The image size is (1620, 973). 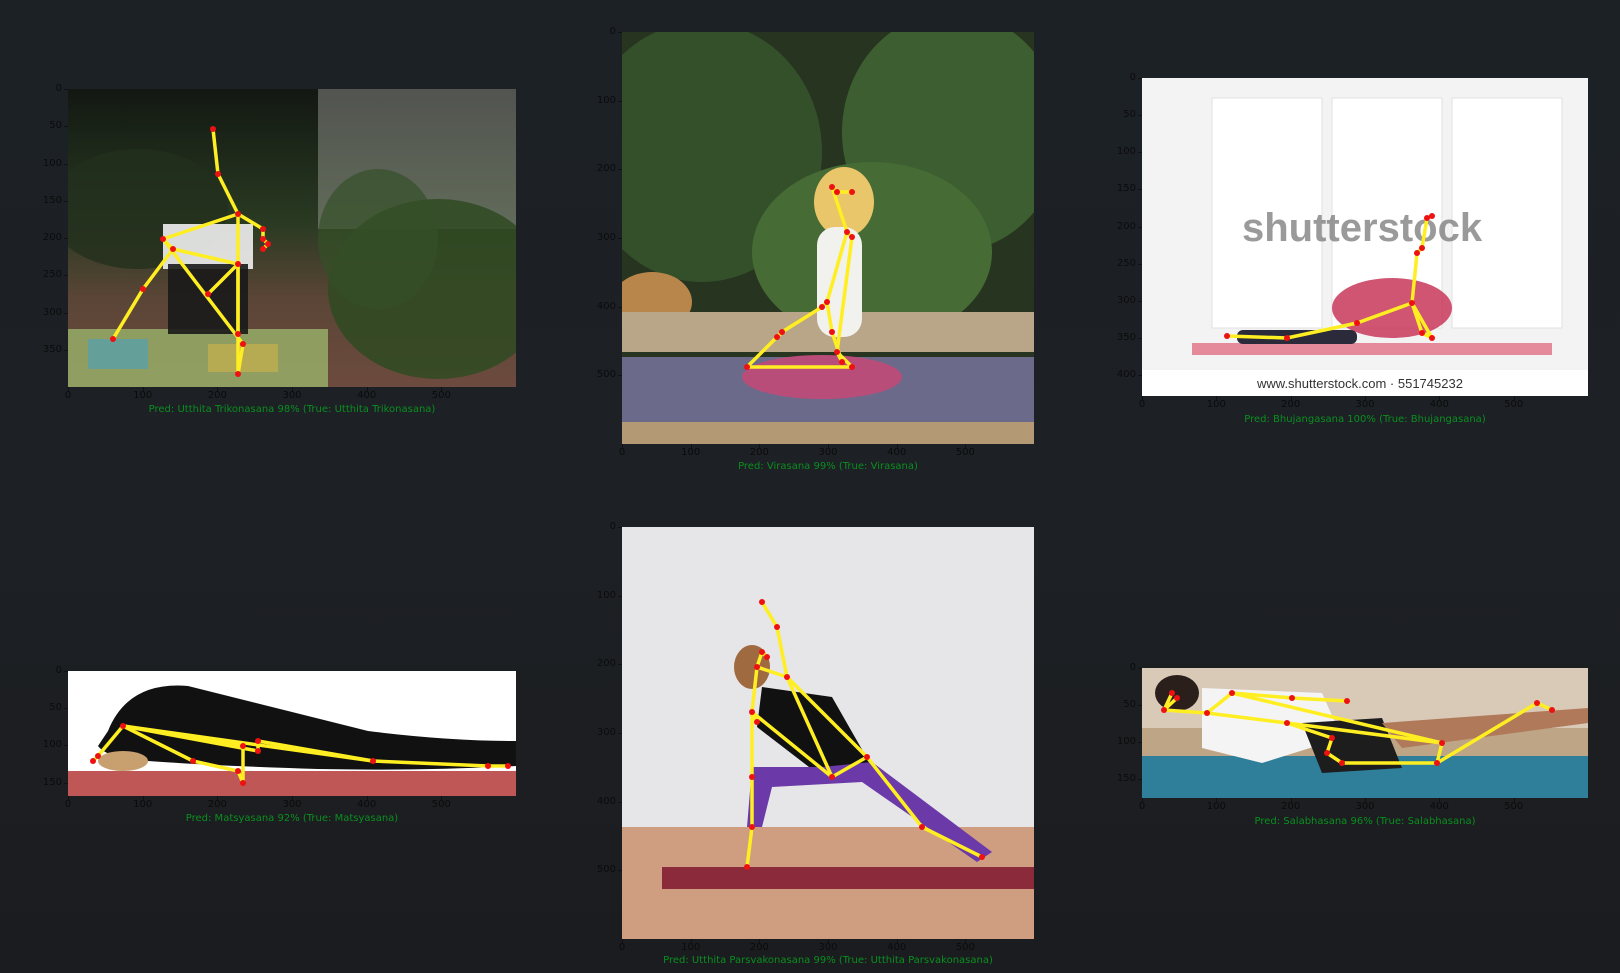 What do you see at coordinates (828, 466) in the screenshot?
I see `prediction-caption-2: Pred: Virasana 99% (True: Virasana)` at bounding box center [828, 466].